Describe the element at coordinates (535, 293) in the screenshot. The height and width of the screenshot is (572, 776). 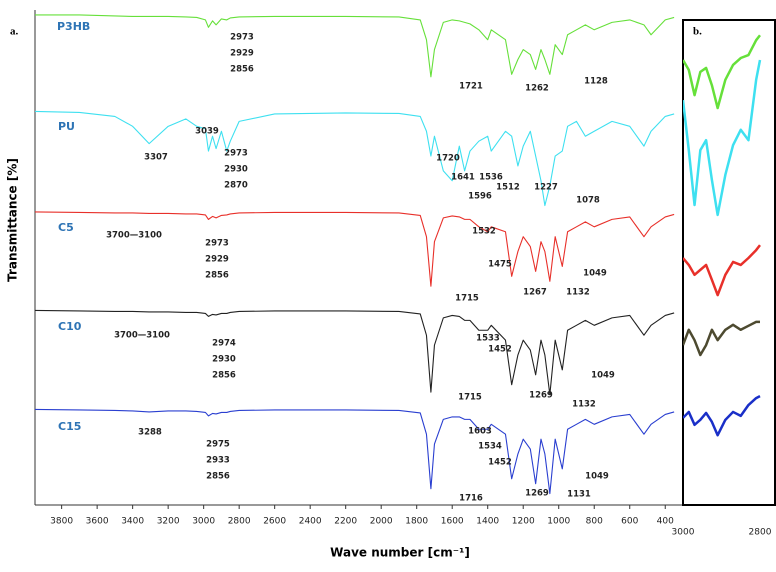
I see `peak-label: 1267` at that location.